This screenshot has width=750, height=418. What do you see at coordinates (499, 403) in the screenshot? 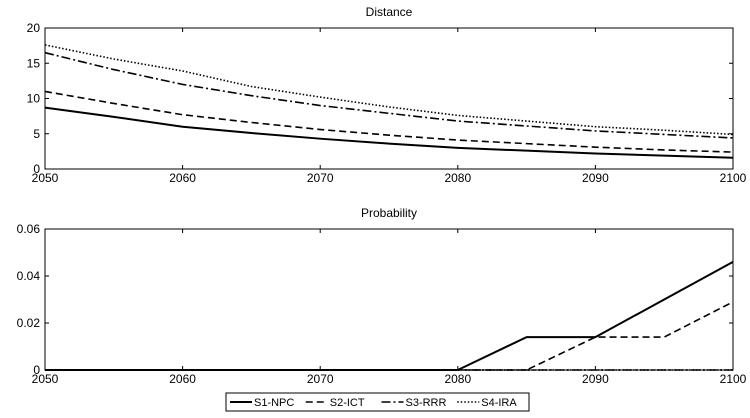
I see `legend-label-s4-ira: S4-IRA` at bounding box center [499, 403].